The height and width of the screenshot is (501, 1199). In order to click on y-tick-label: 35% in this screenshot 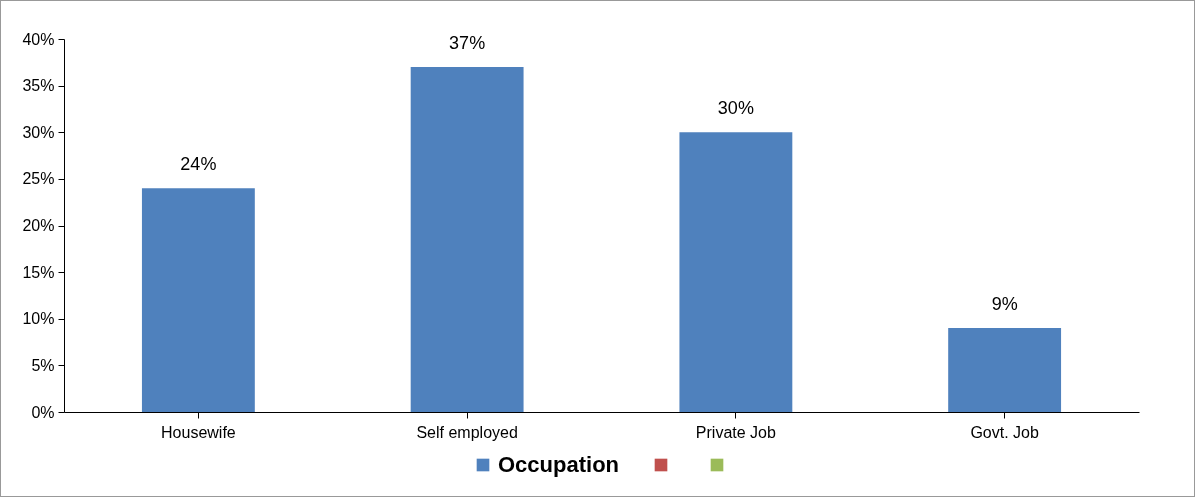, I will do `click(38, 86)`.